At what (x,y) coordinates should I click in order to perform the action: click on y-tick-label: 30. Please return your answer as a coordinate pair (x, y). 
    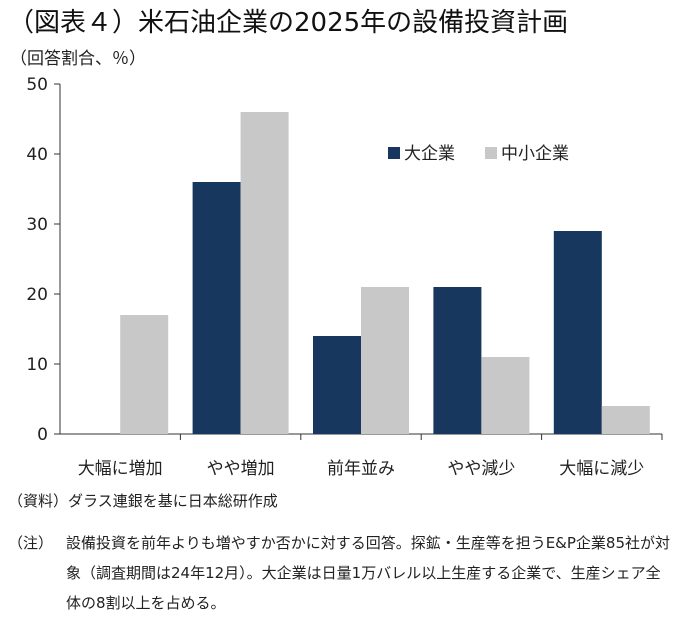
    Looking at the image, I should click on (37, 225).